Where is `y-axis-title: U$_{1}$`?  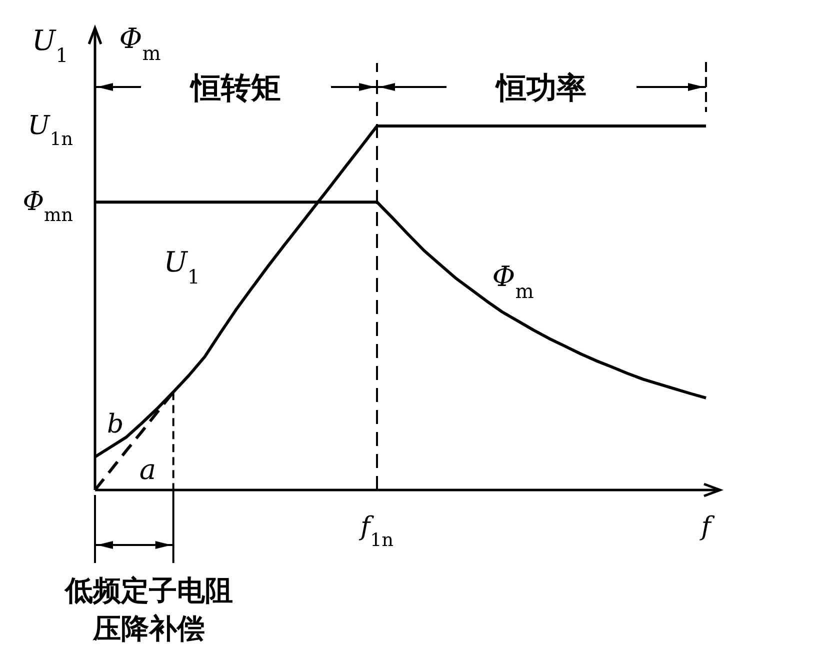
y-axis-title: U$_{1}$ is located at coordinates (50, 45).